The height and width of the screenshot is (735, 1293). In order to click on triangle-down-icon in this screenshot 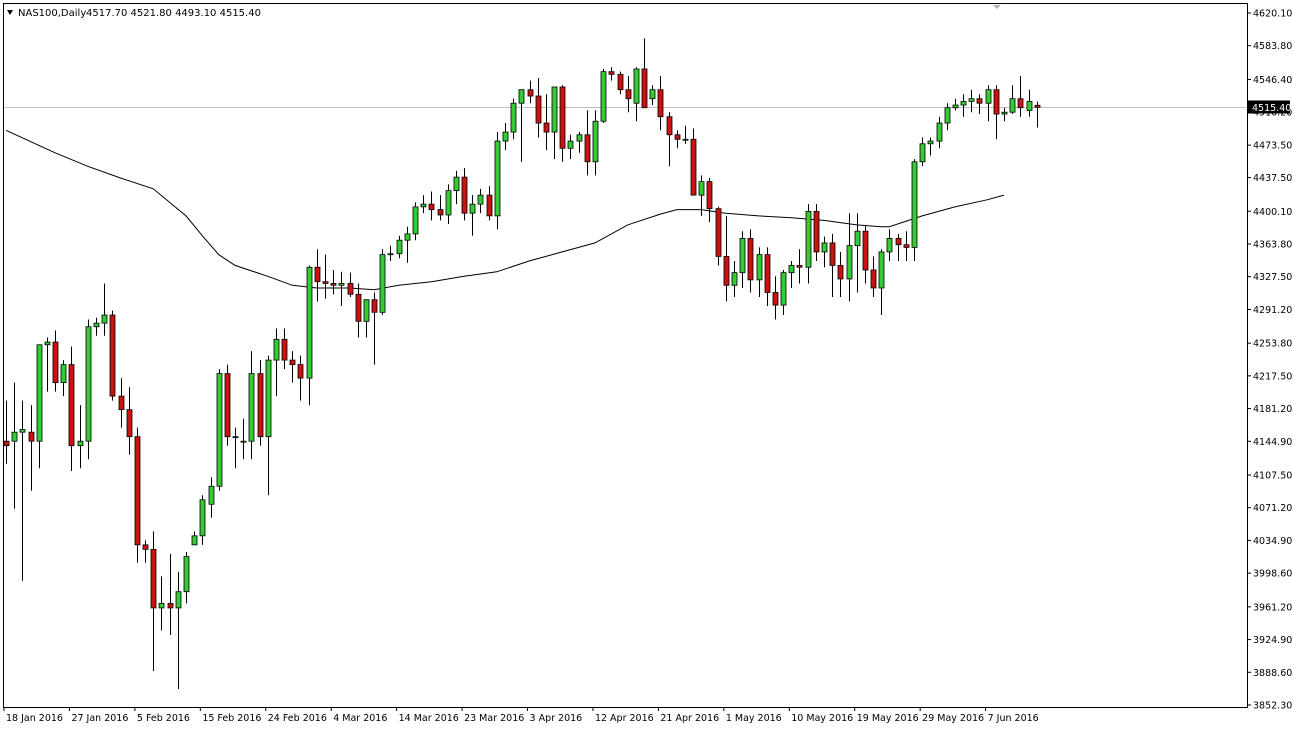, I will do `click(10, 12)`.